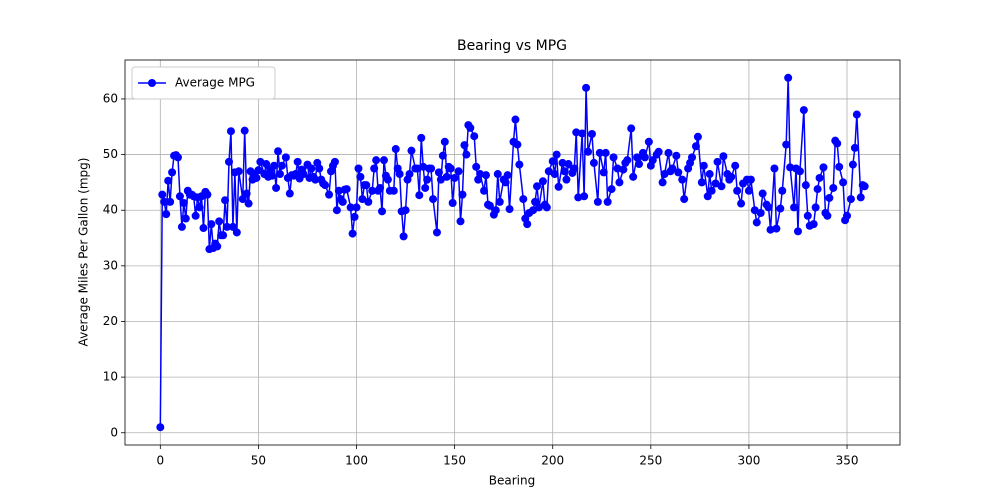  Describe the element at coordinates (84, 252) in the screenshot. I see `y-axis-label: Average Miles Per Gallon (mpg)` at that location.